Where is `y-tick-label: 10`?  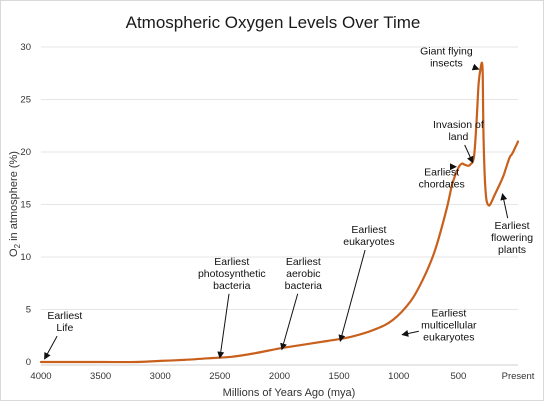 y-tick-label: 10 is located at coordinates (25, 257).